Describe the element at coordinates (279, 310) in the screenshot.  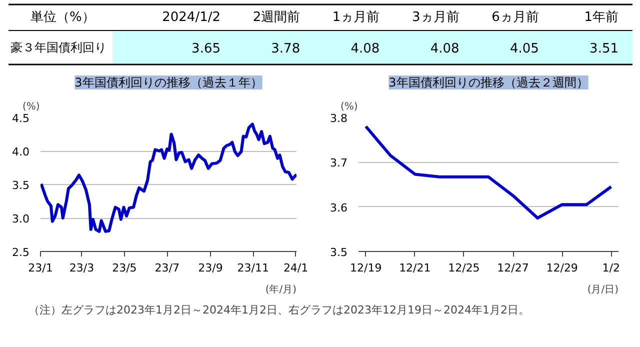
I see `text: （注）左グラフは2023年1月2日～2024年1月2日、右グラフは2023年12月19日～2024年1月2日。` at that location.